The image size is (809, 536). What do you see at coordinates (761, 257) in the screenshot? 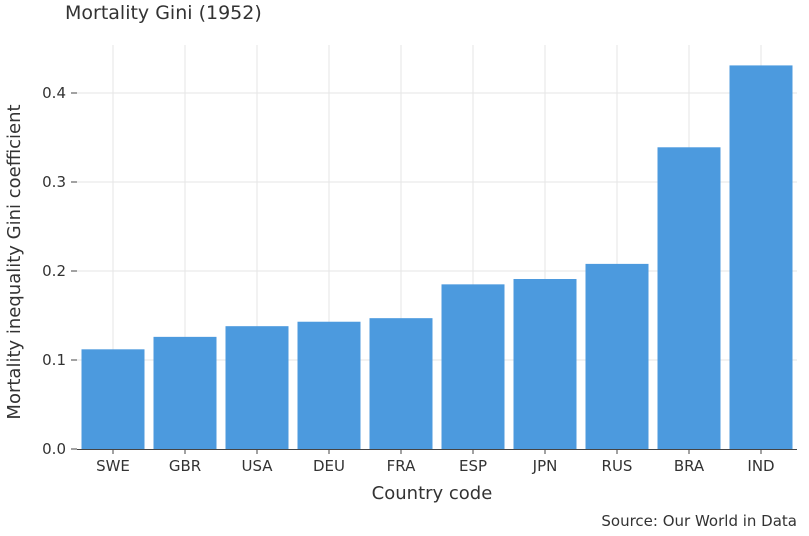
I see `bar-ind` at bounding box center [761, 257].